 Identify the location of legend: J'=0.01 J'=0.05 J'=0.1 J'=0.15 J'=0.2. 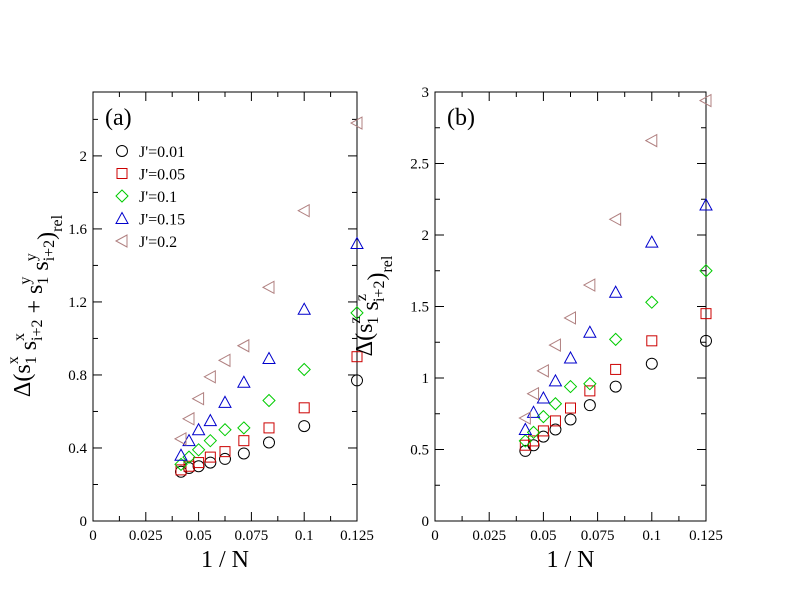
(149, 197).